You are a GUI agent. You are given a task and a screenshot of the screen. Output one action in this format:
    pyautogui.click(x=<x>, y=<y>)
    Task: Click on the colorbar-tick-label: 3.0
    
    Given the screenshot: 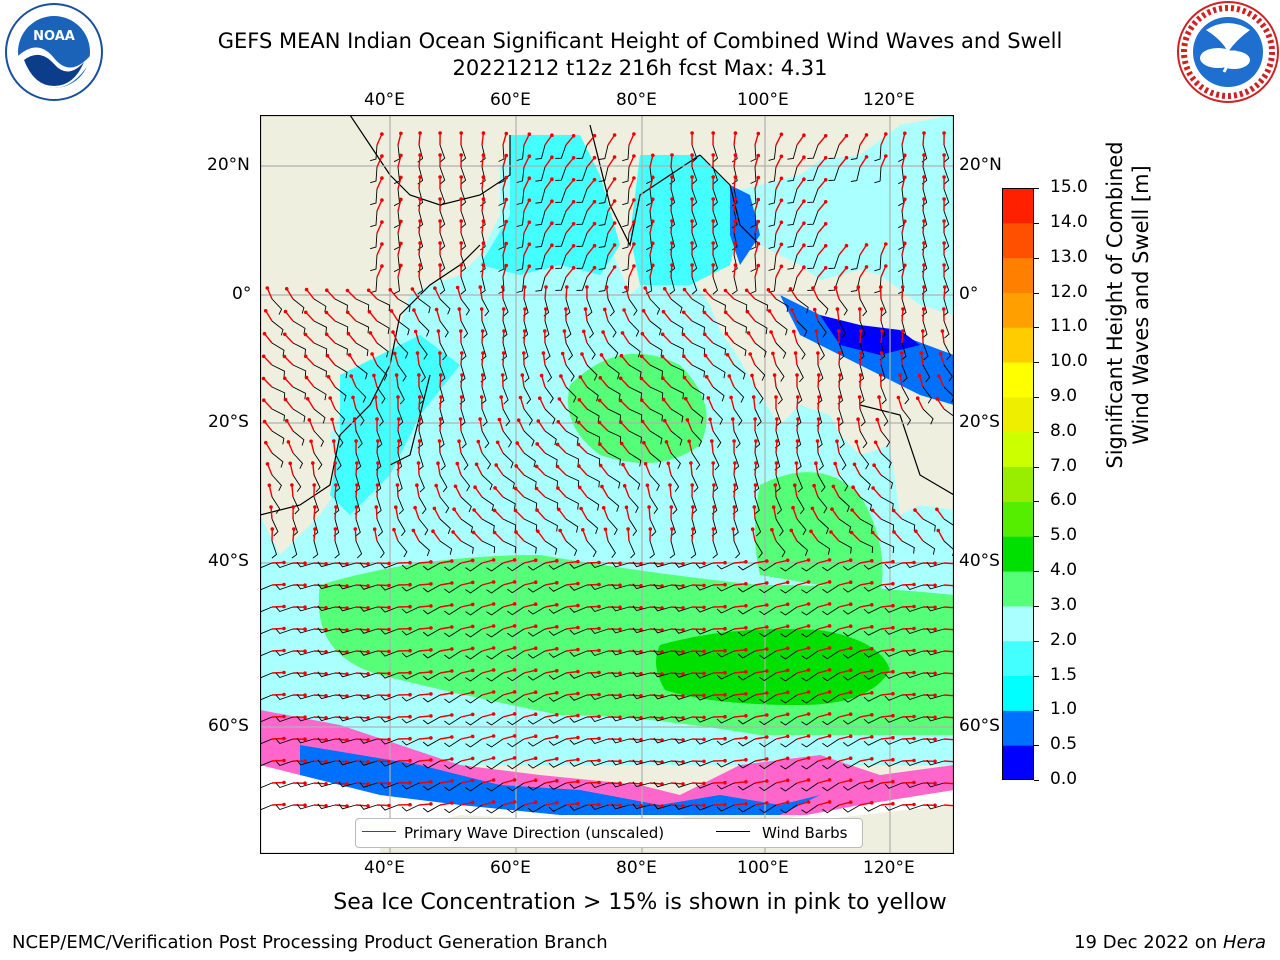 What is the action you would take?
    pyautogui.click(x=1064, y=604)
    